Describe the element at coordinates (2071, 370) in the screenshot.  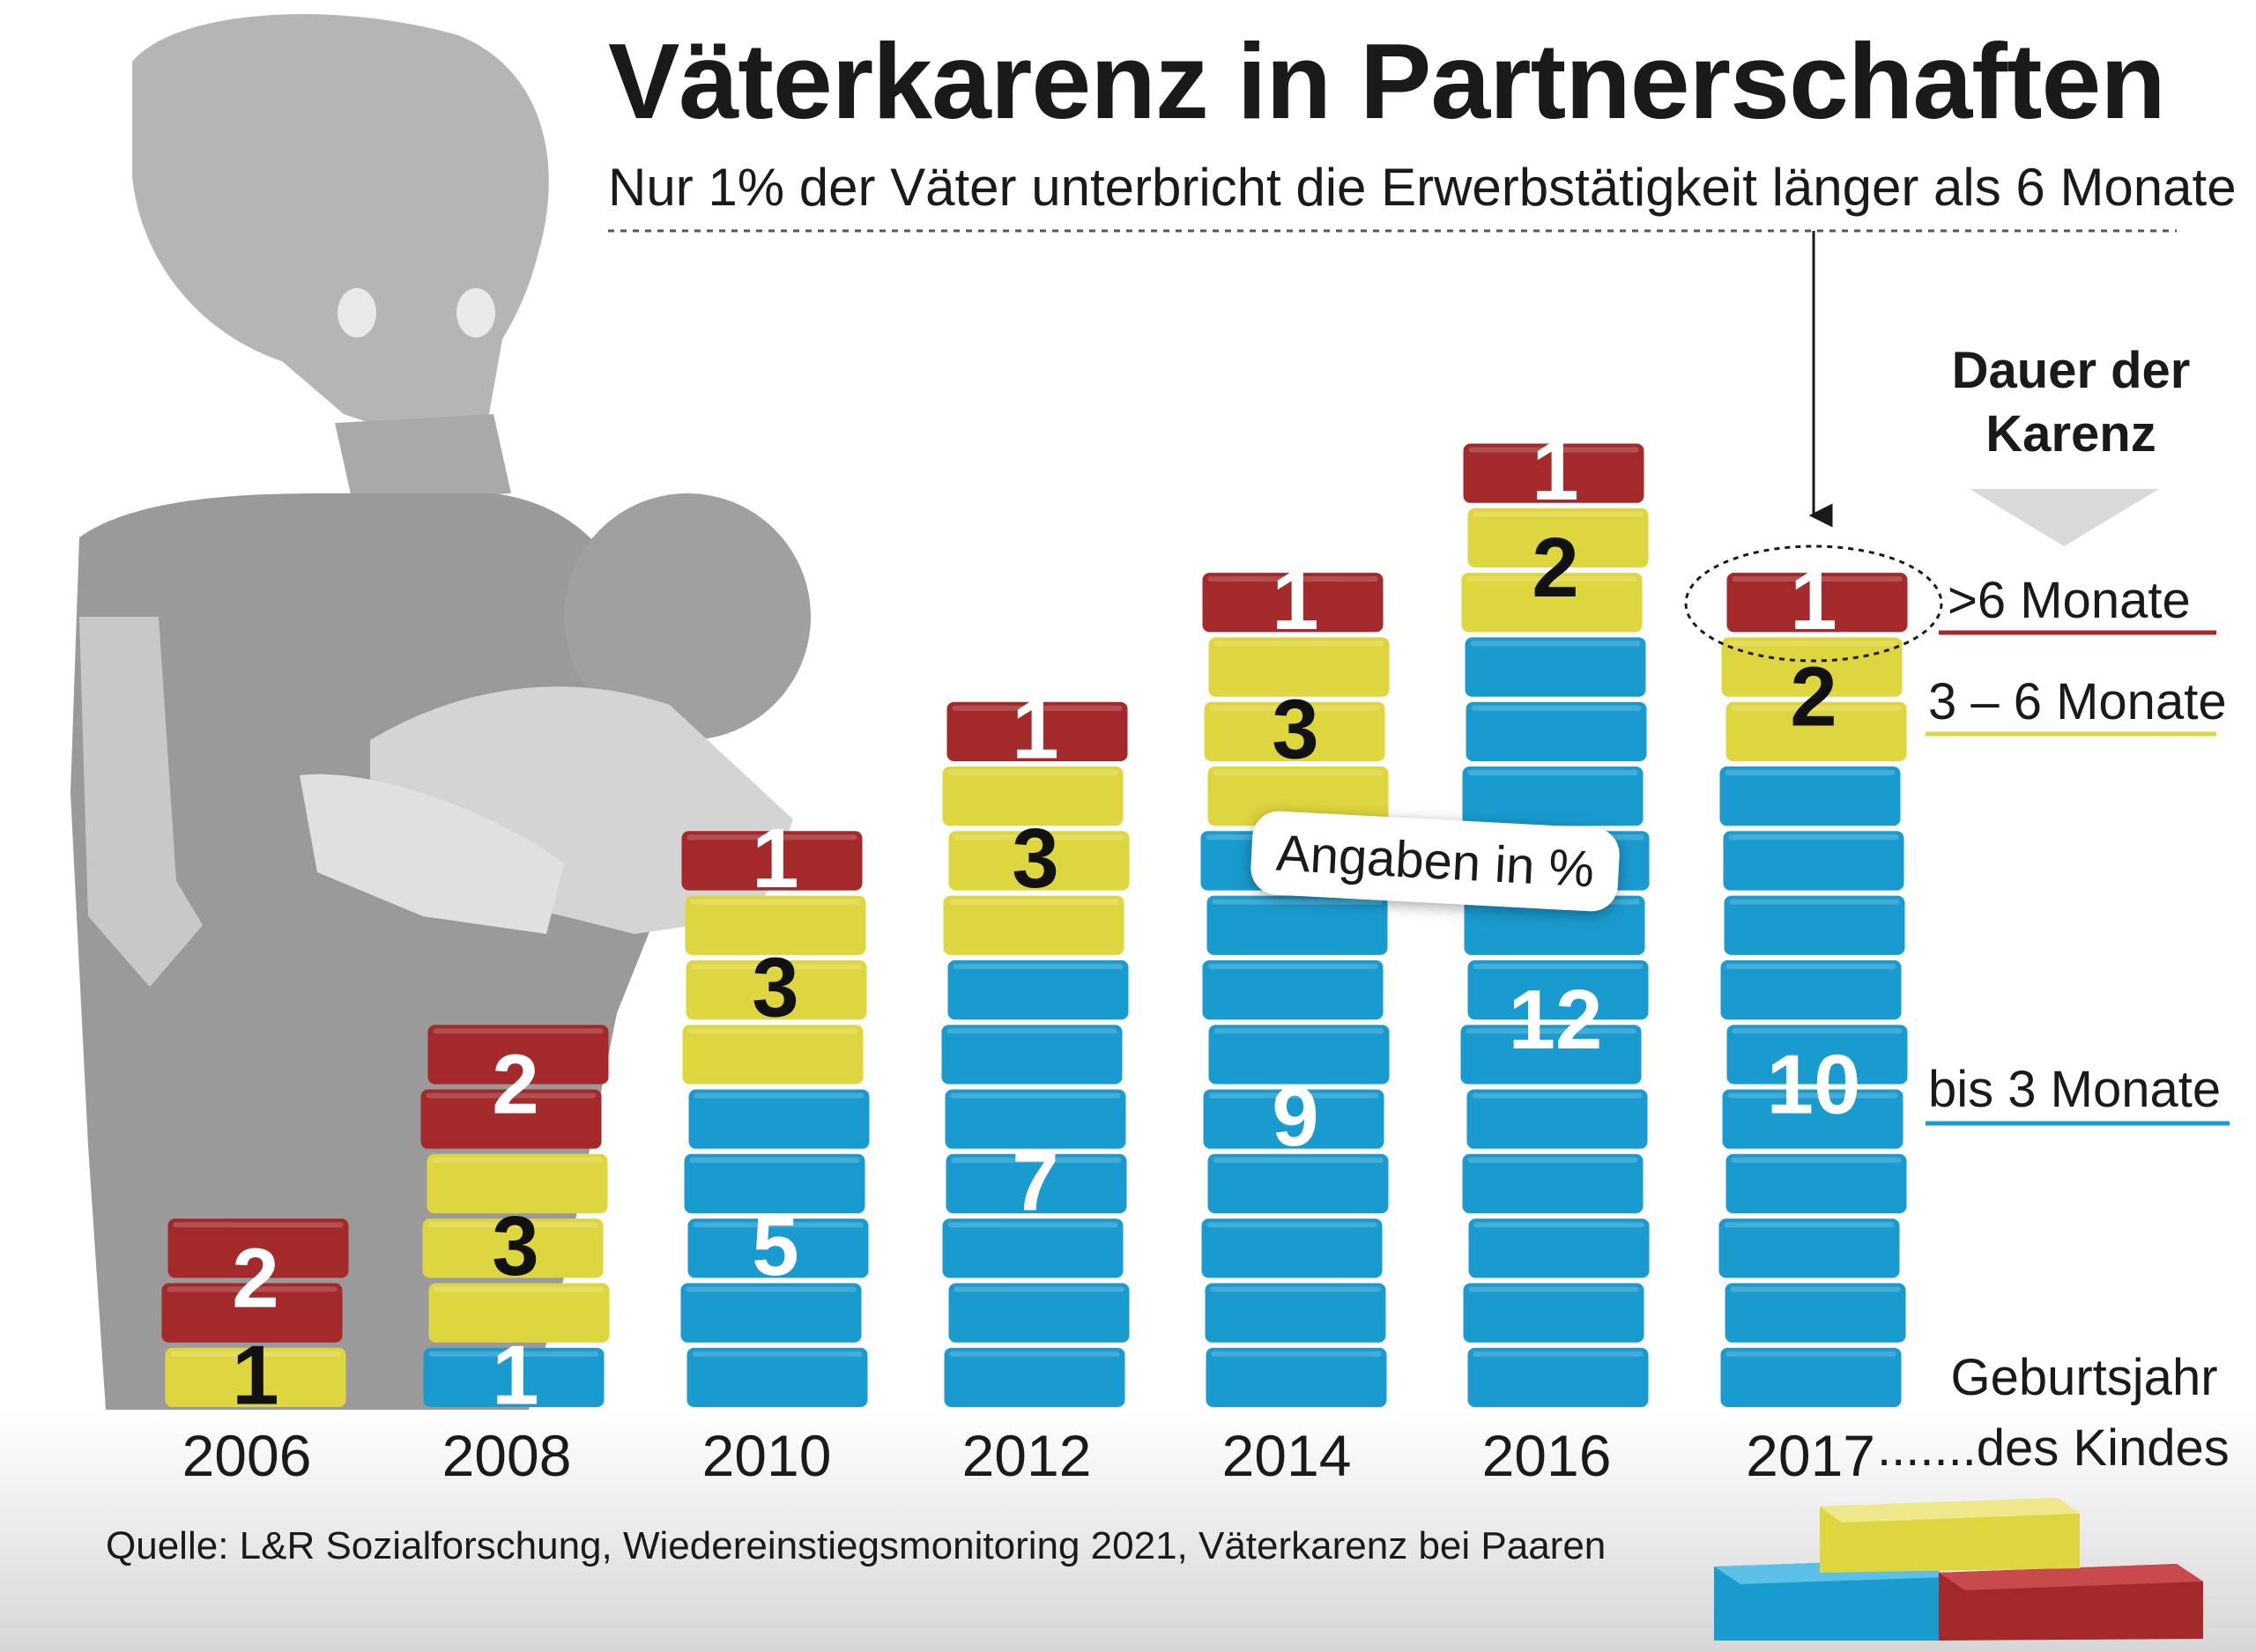
I see `legend-heading-line1: Dauer der` at that location.